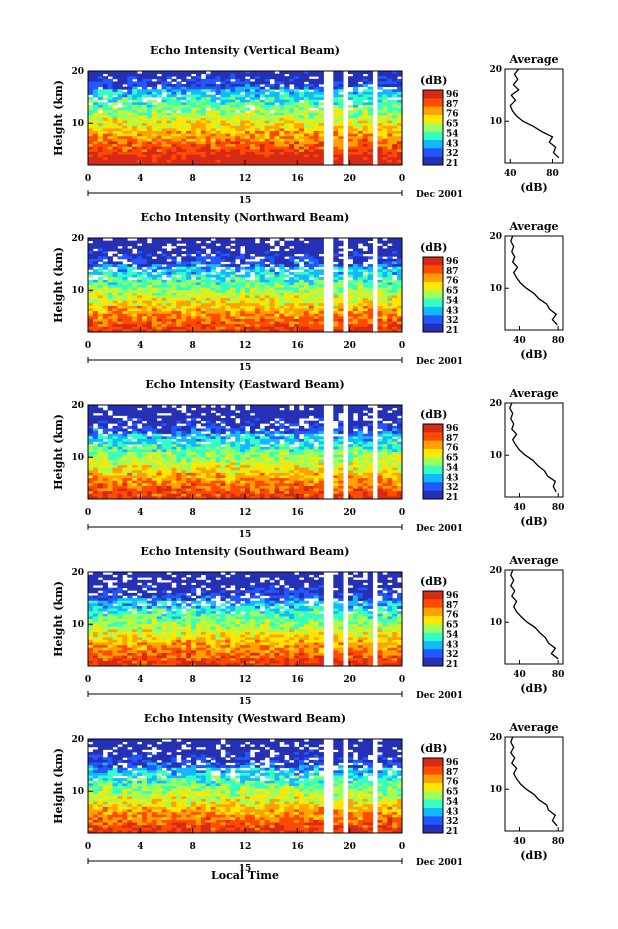  What do you see at coordinates (433, 94) in the screenshot?
I see `colorbar-swatch` at bounding box center [433, 94].